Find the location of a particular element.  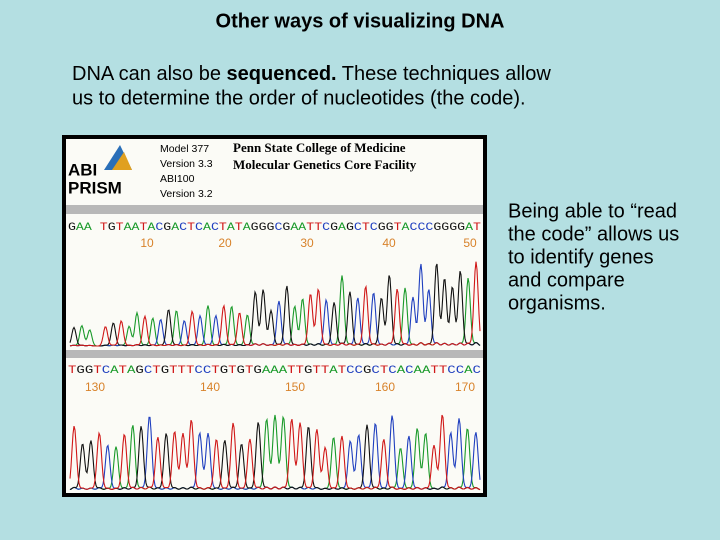

instrument-text: Version 3.3 is located at coordinates (186, 164).